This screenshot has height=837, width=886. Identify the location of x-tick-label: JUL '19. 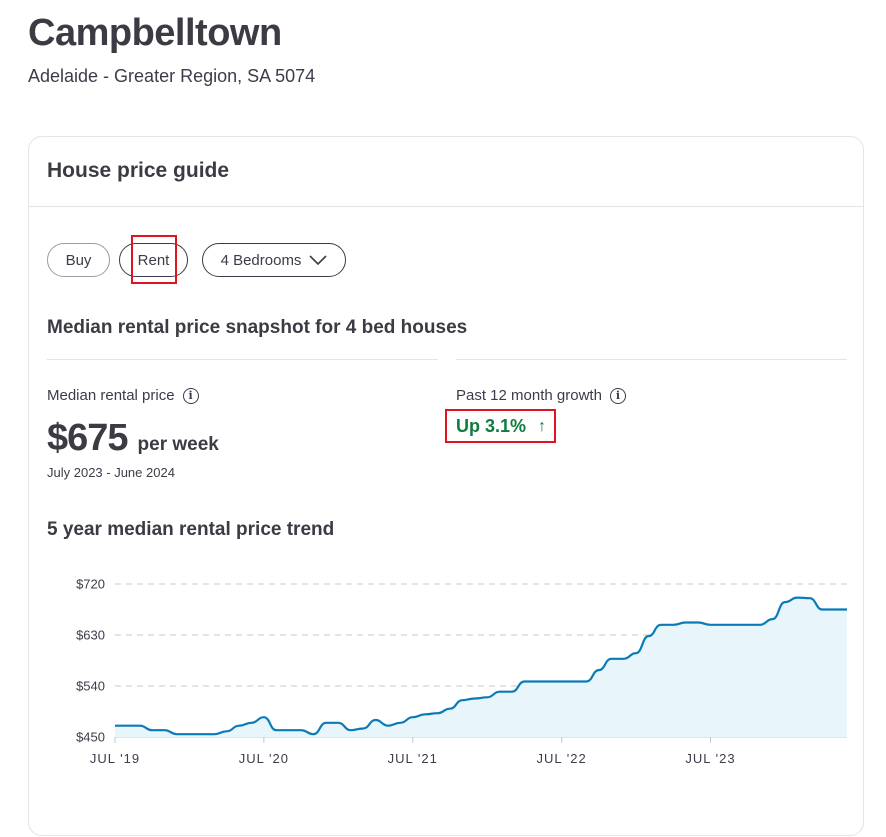
(115, 758).